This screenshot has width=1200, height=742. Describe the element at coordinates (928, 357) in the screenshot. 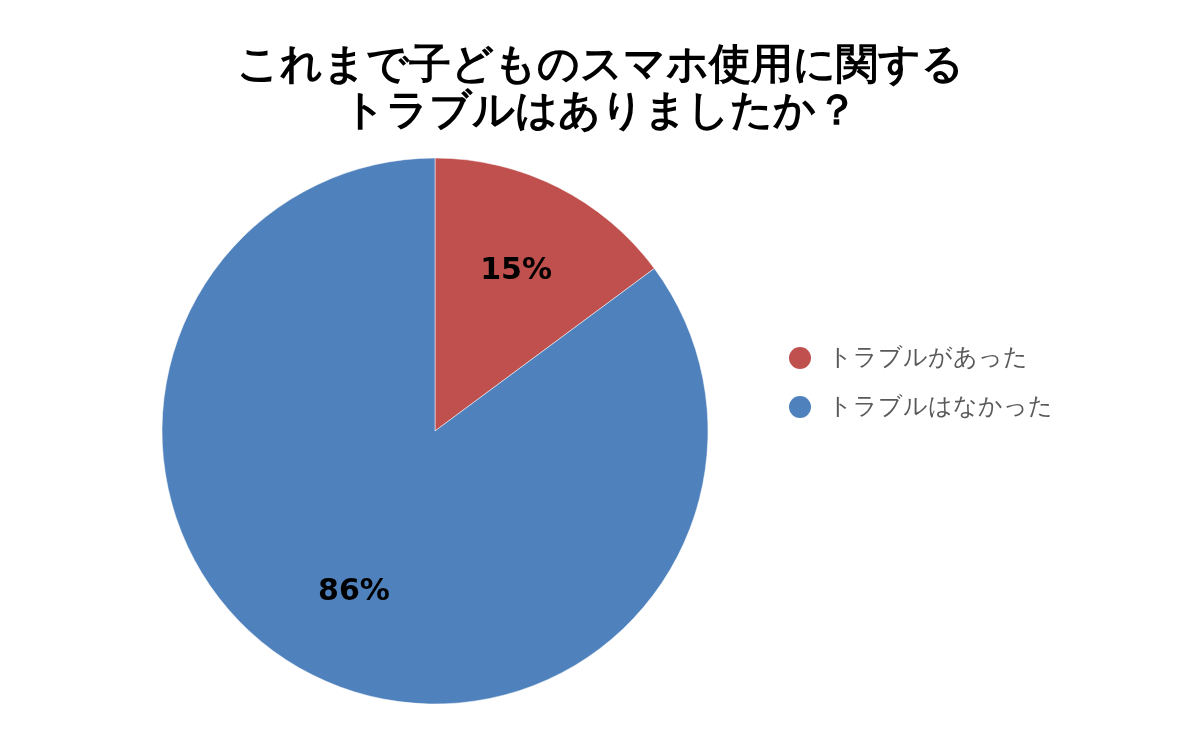

I see `legend-label: トラブルがあった` at that location.